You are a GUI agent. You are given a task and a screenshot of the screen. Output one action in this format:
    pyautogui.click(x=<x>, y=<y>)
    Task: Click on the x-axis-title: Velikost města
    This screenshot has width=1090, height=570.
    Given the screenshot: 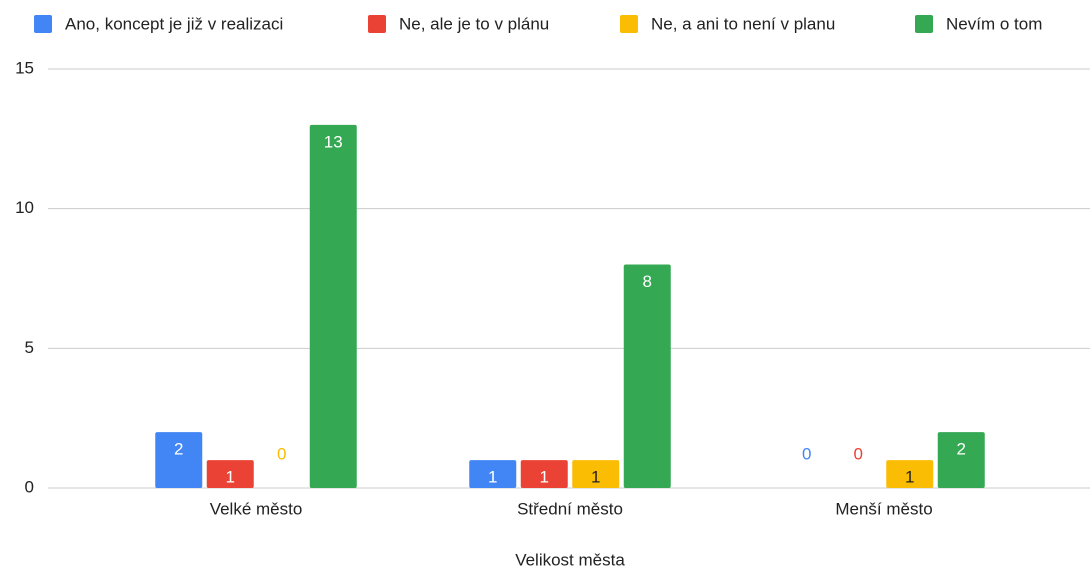 What is the action you would take?
    pyautogui.click(x=570, y=559)
    